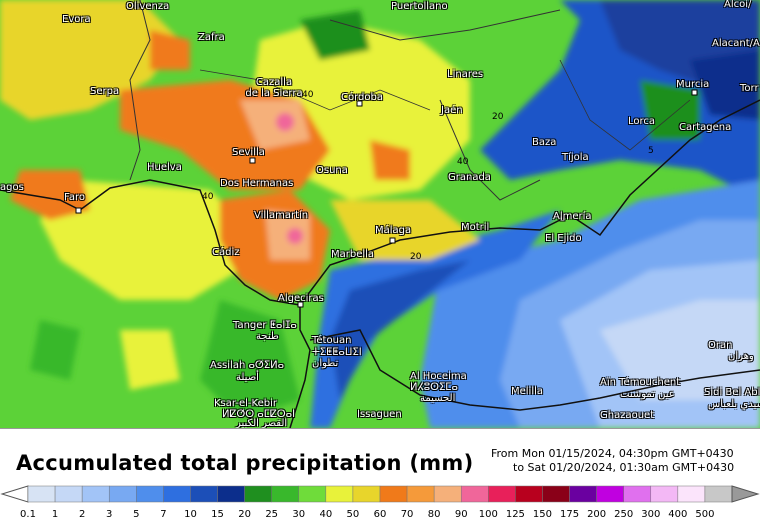 The image size is (760, 531). Describe the element at coordinates (353, 254) in the screenshot. I see `city-label-marbella: Marbella` at that location.